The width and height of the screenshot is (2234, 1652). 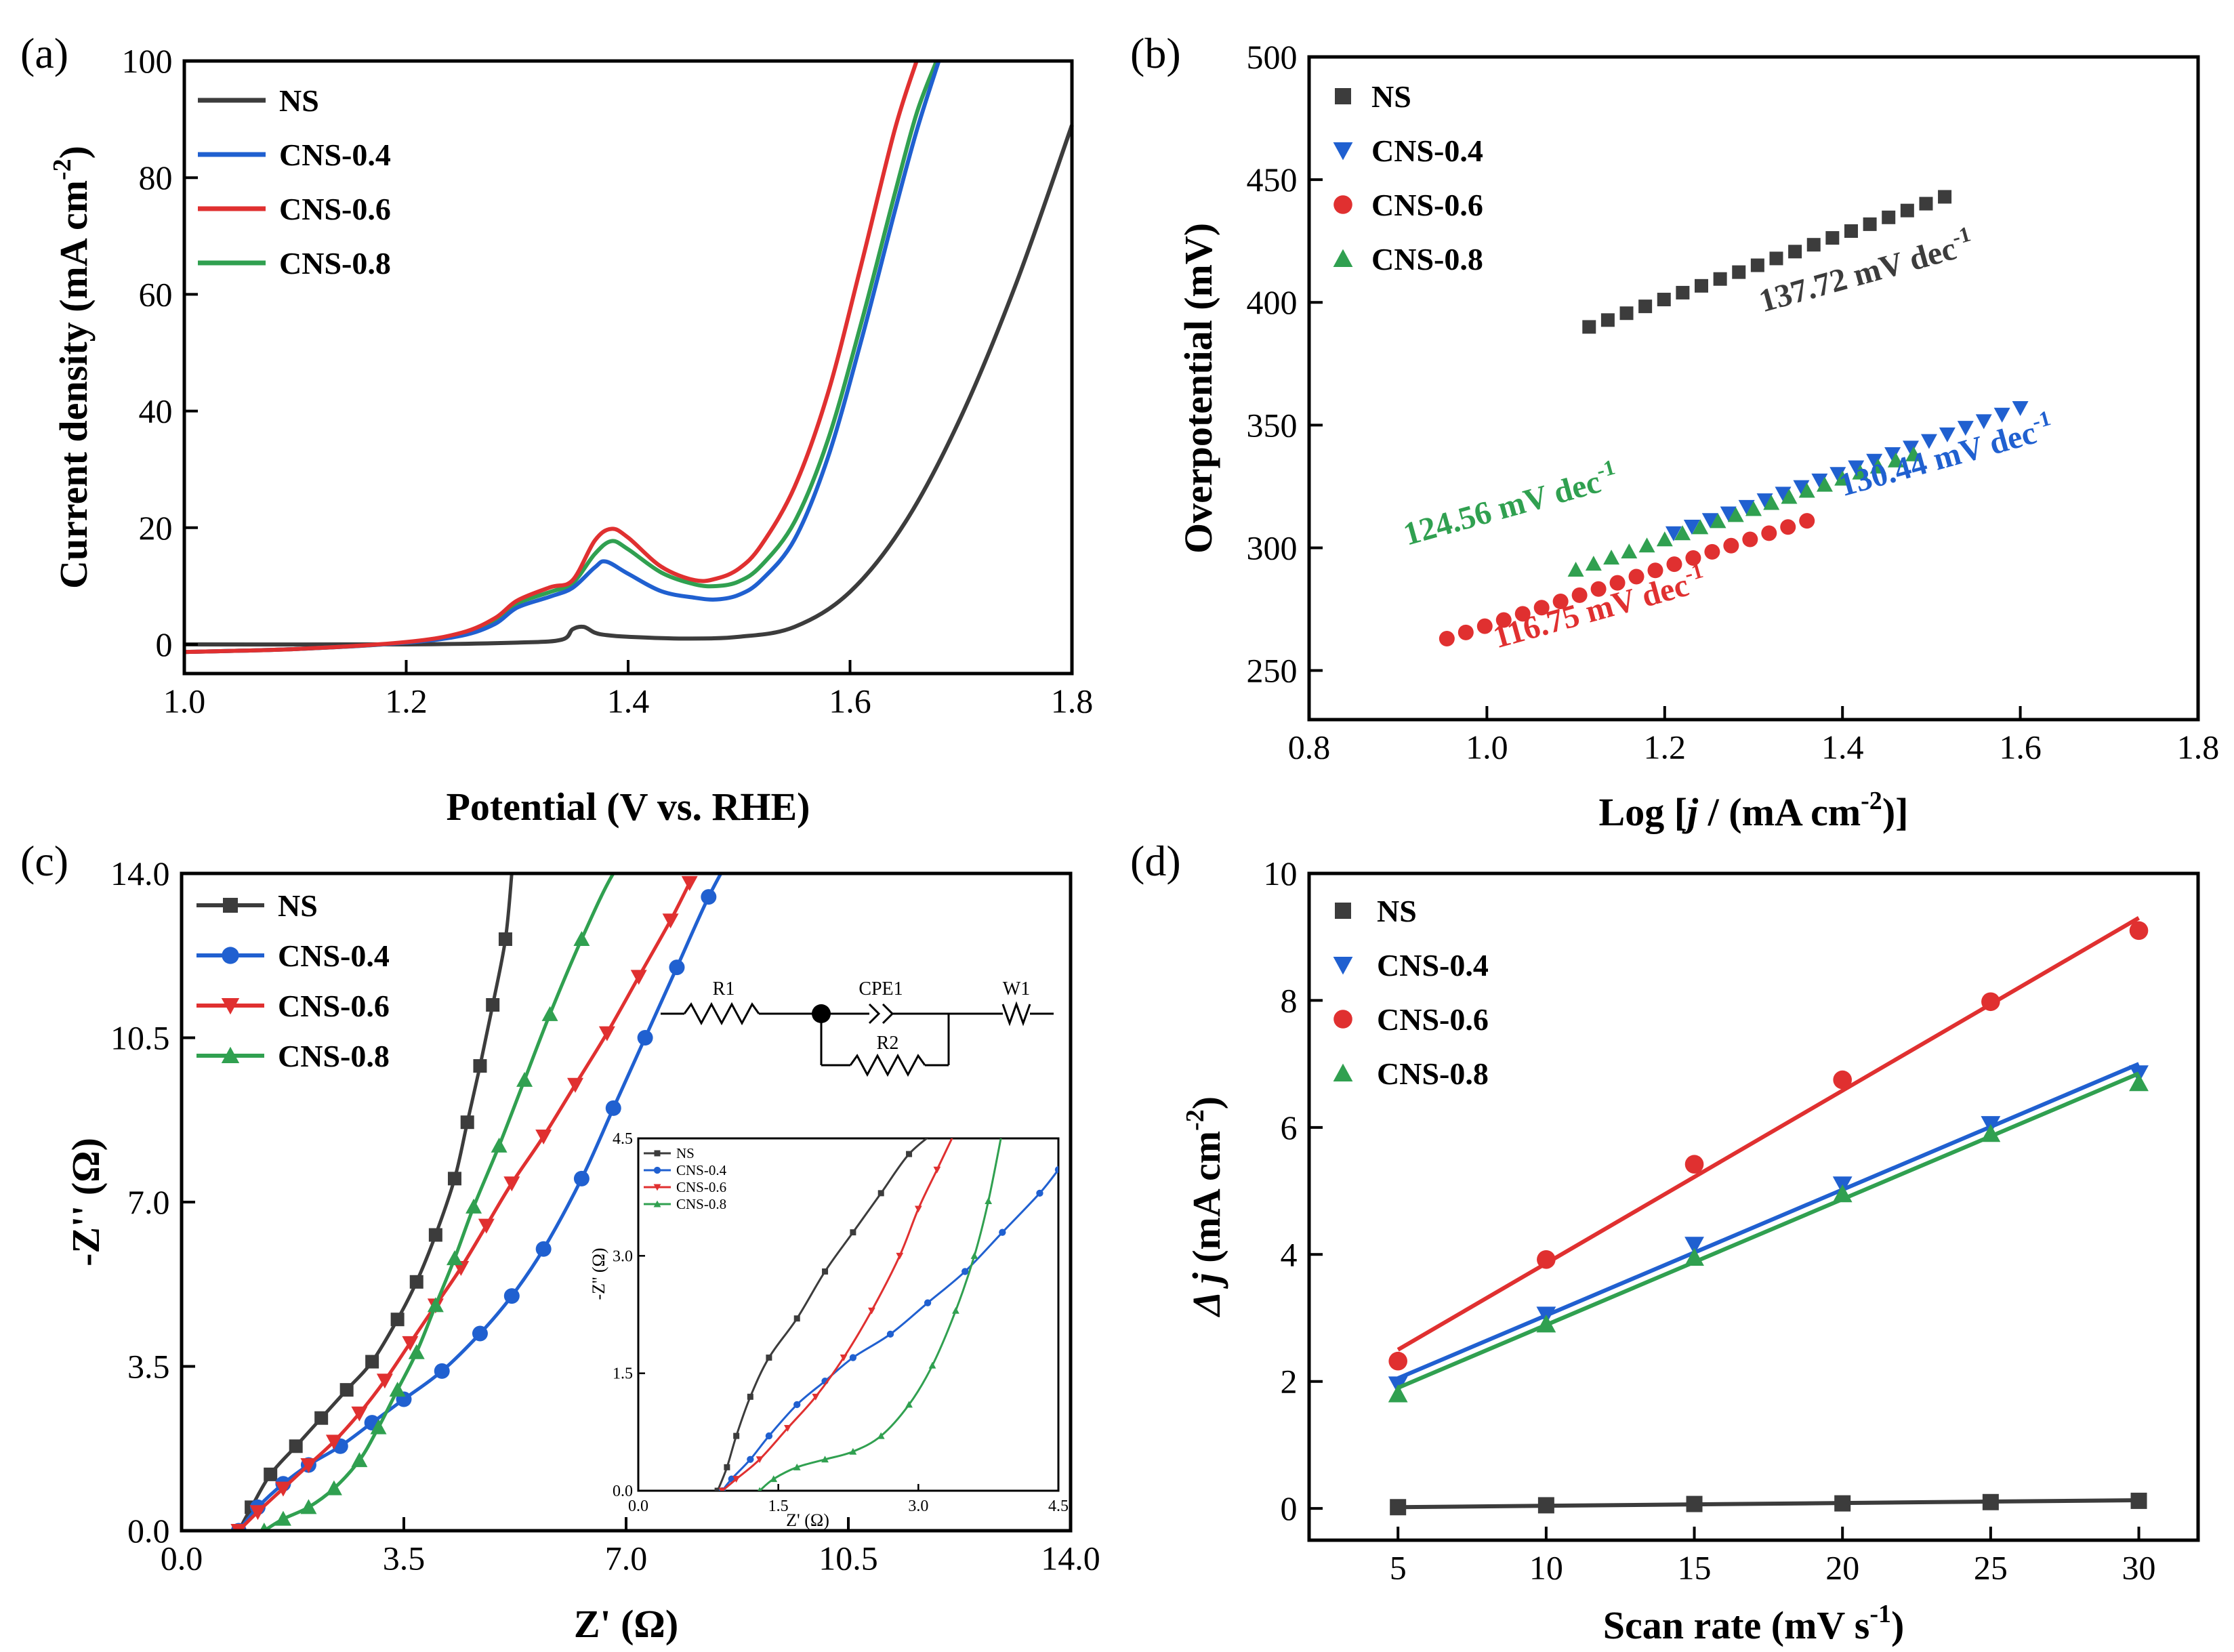 What do you see at coordinates (140, 1038) in the screenshot?
I see `y-tick-label-c-3: 10.5` at bounding box center [140, 1038].